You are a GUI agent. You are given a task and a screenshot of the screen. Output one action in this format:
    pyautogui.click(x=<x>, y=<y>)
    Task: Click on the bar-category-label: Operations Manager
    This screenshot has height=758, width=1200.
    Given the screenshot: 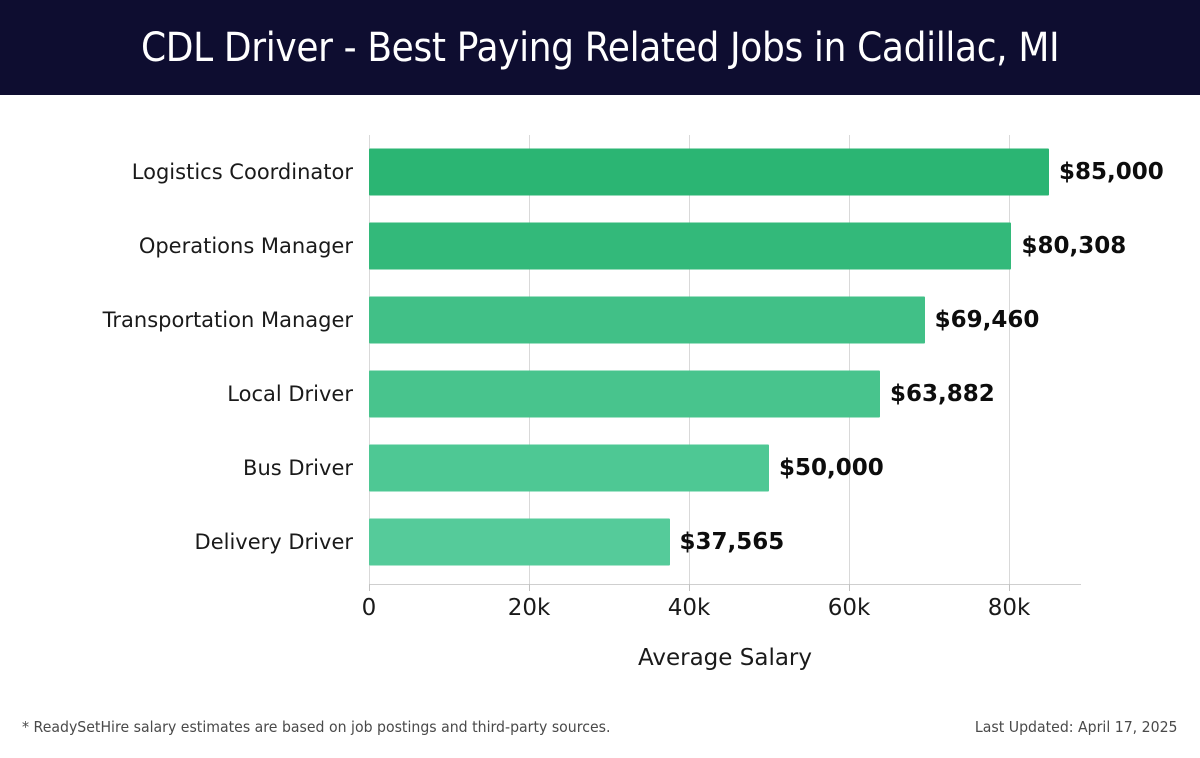 What is the action you would take?
    pyautogui.click(x=245, y=246)
    